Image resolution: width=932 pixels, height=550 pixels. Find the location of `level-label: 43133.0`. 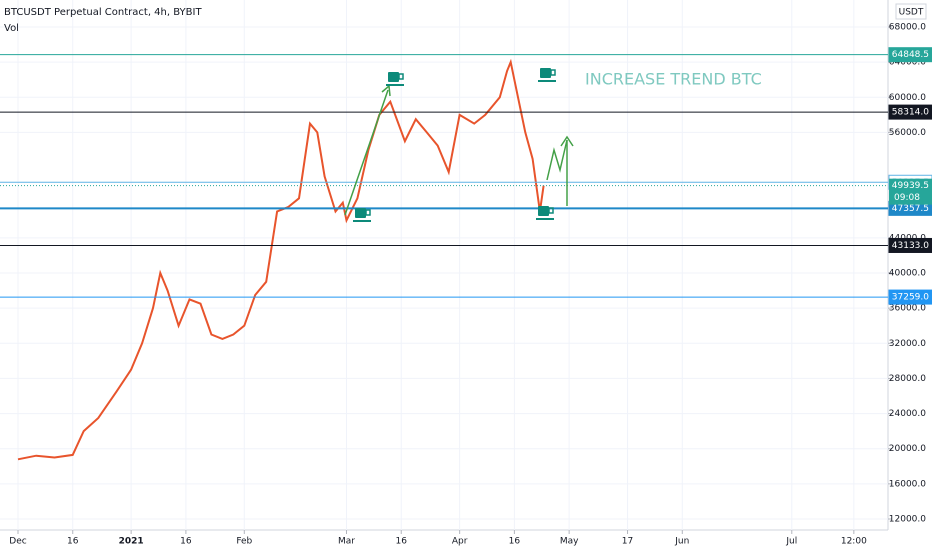

level-label: 43133.0 is located at coordinates (910, 246).